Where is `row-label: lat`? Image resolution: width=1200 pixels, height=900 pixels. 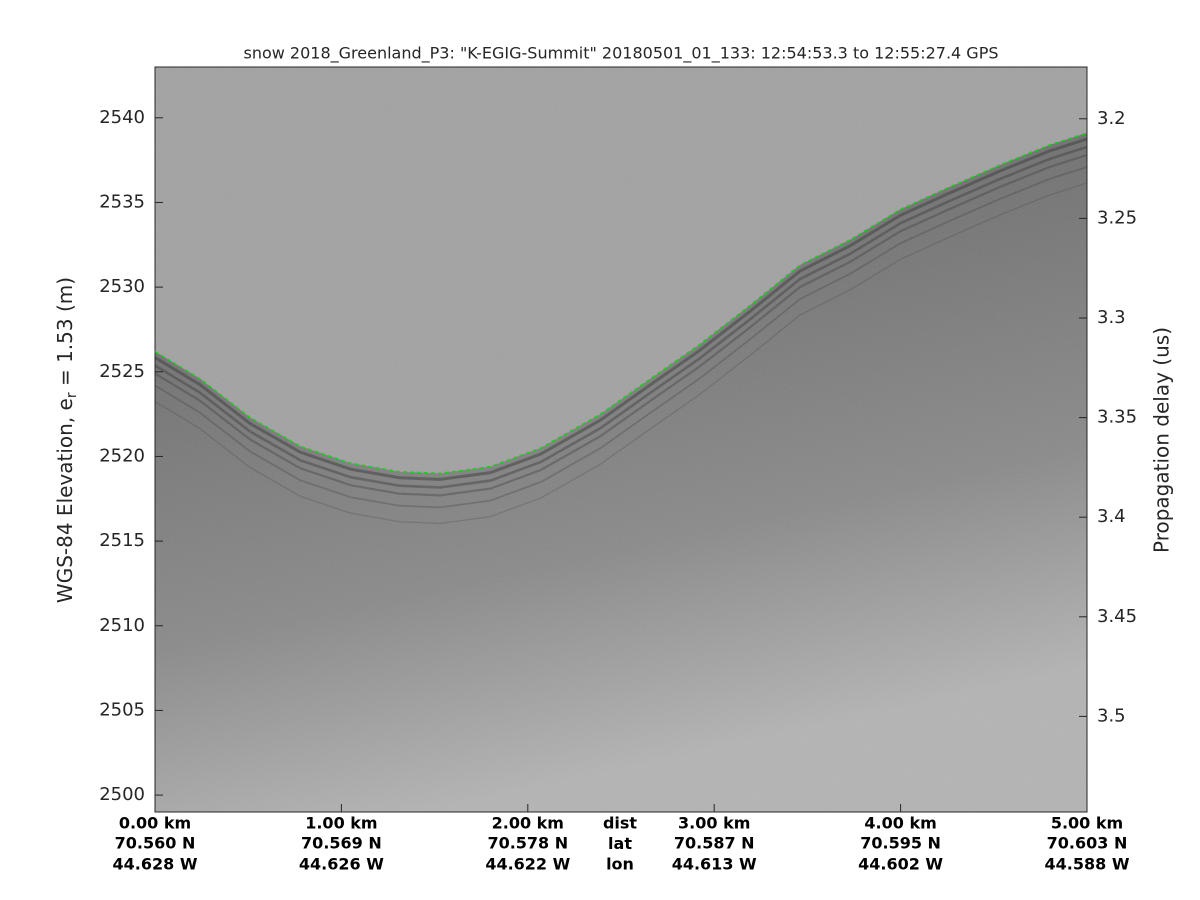
row-label: lat is located at coordinates (620, 843).